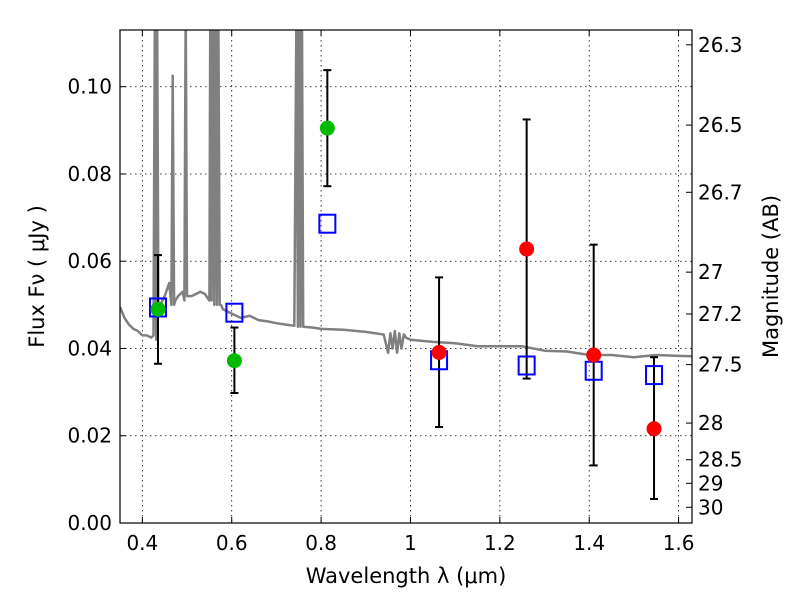 Image resolution: width=800 pixels, height=600 pixels. What do you see at coordinates (89, 348) in the screenshot?
I see `y-tick-label: 0.04` at bounding box center [89, 348].